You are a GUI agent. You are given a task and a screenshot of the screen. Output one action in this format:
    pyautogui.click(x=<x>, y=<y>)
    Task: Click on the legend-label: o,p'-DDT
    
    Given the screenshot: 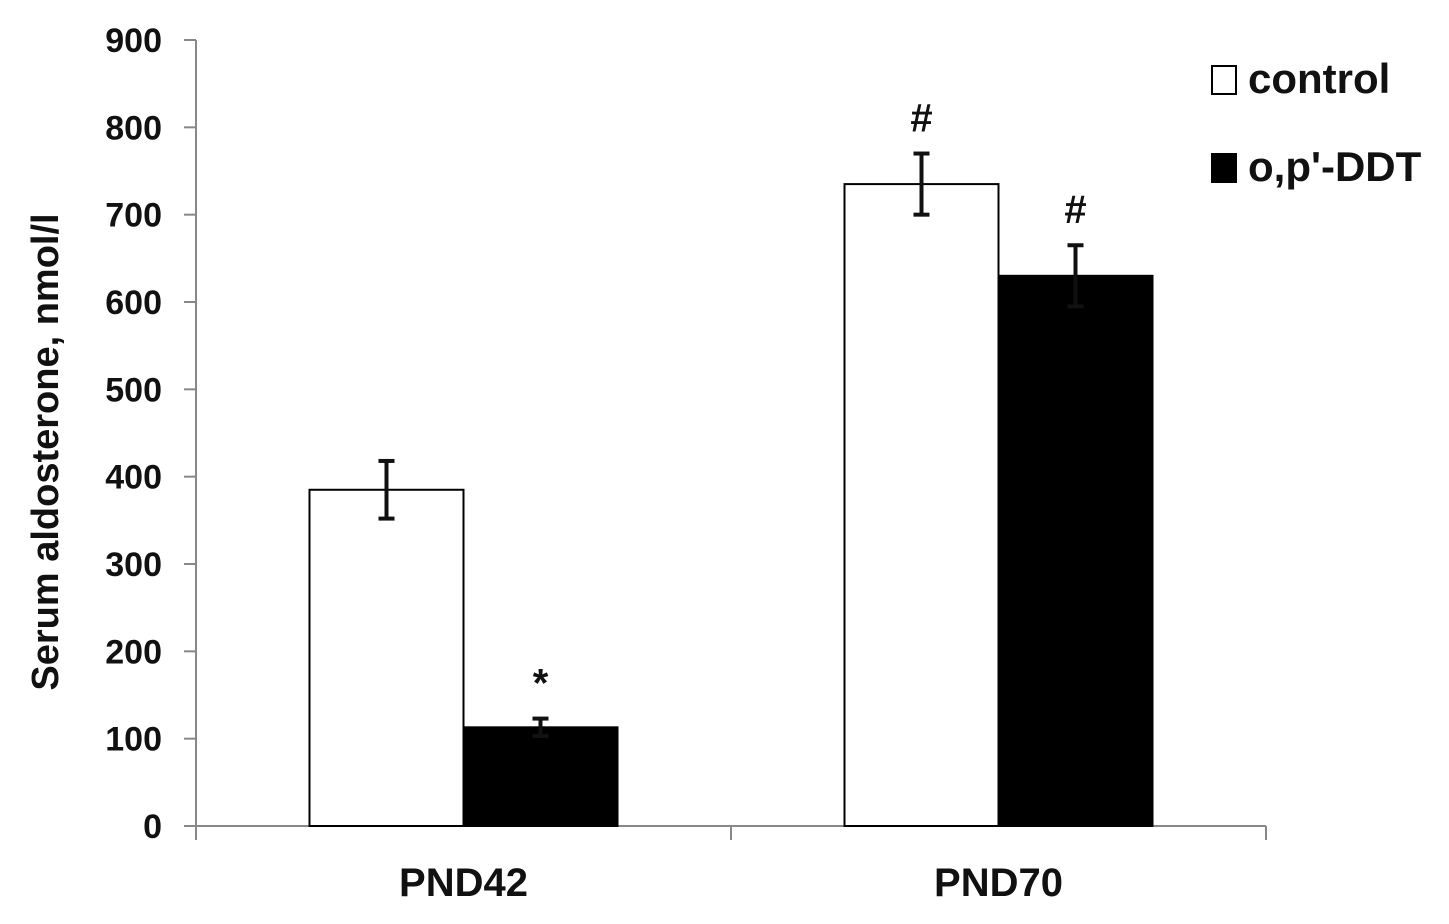 What is the action you would take?
    pyautogui.click(x=1335, y=166)
    